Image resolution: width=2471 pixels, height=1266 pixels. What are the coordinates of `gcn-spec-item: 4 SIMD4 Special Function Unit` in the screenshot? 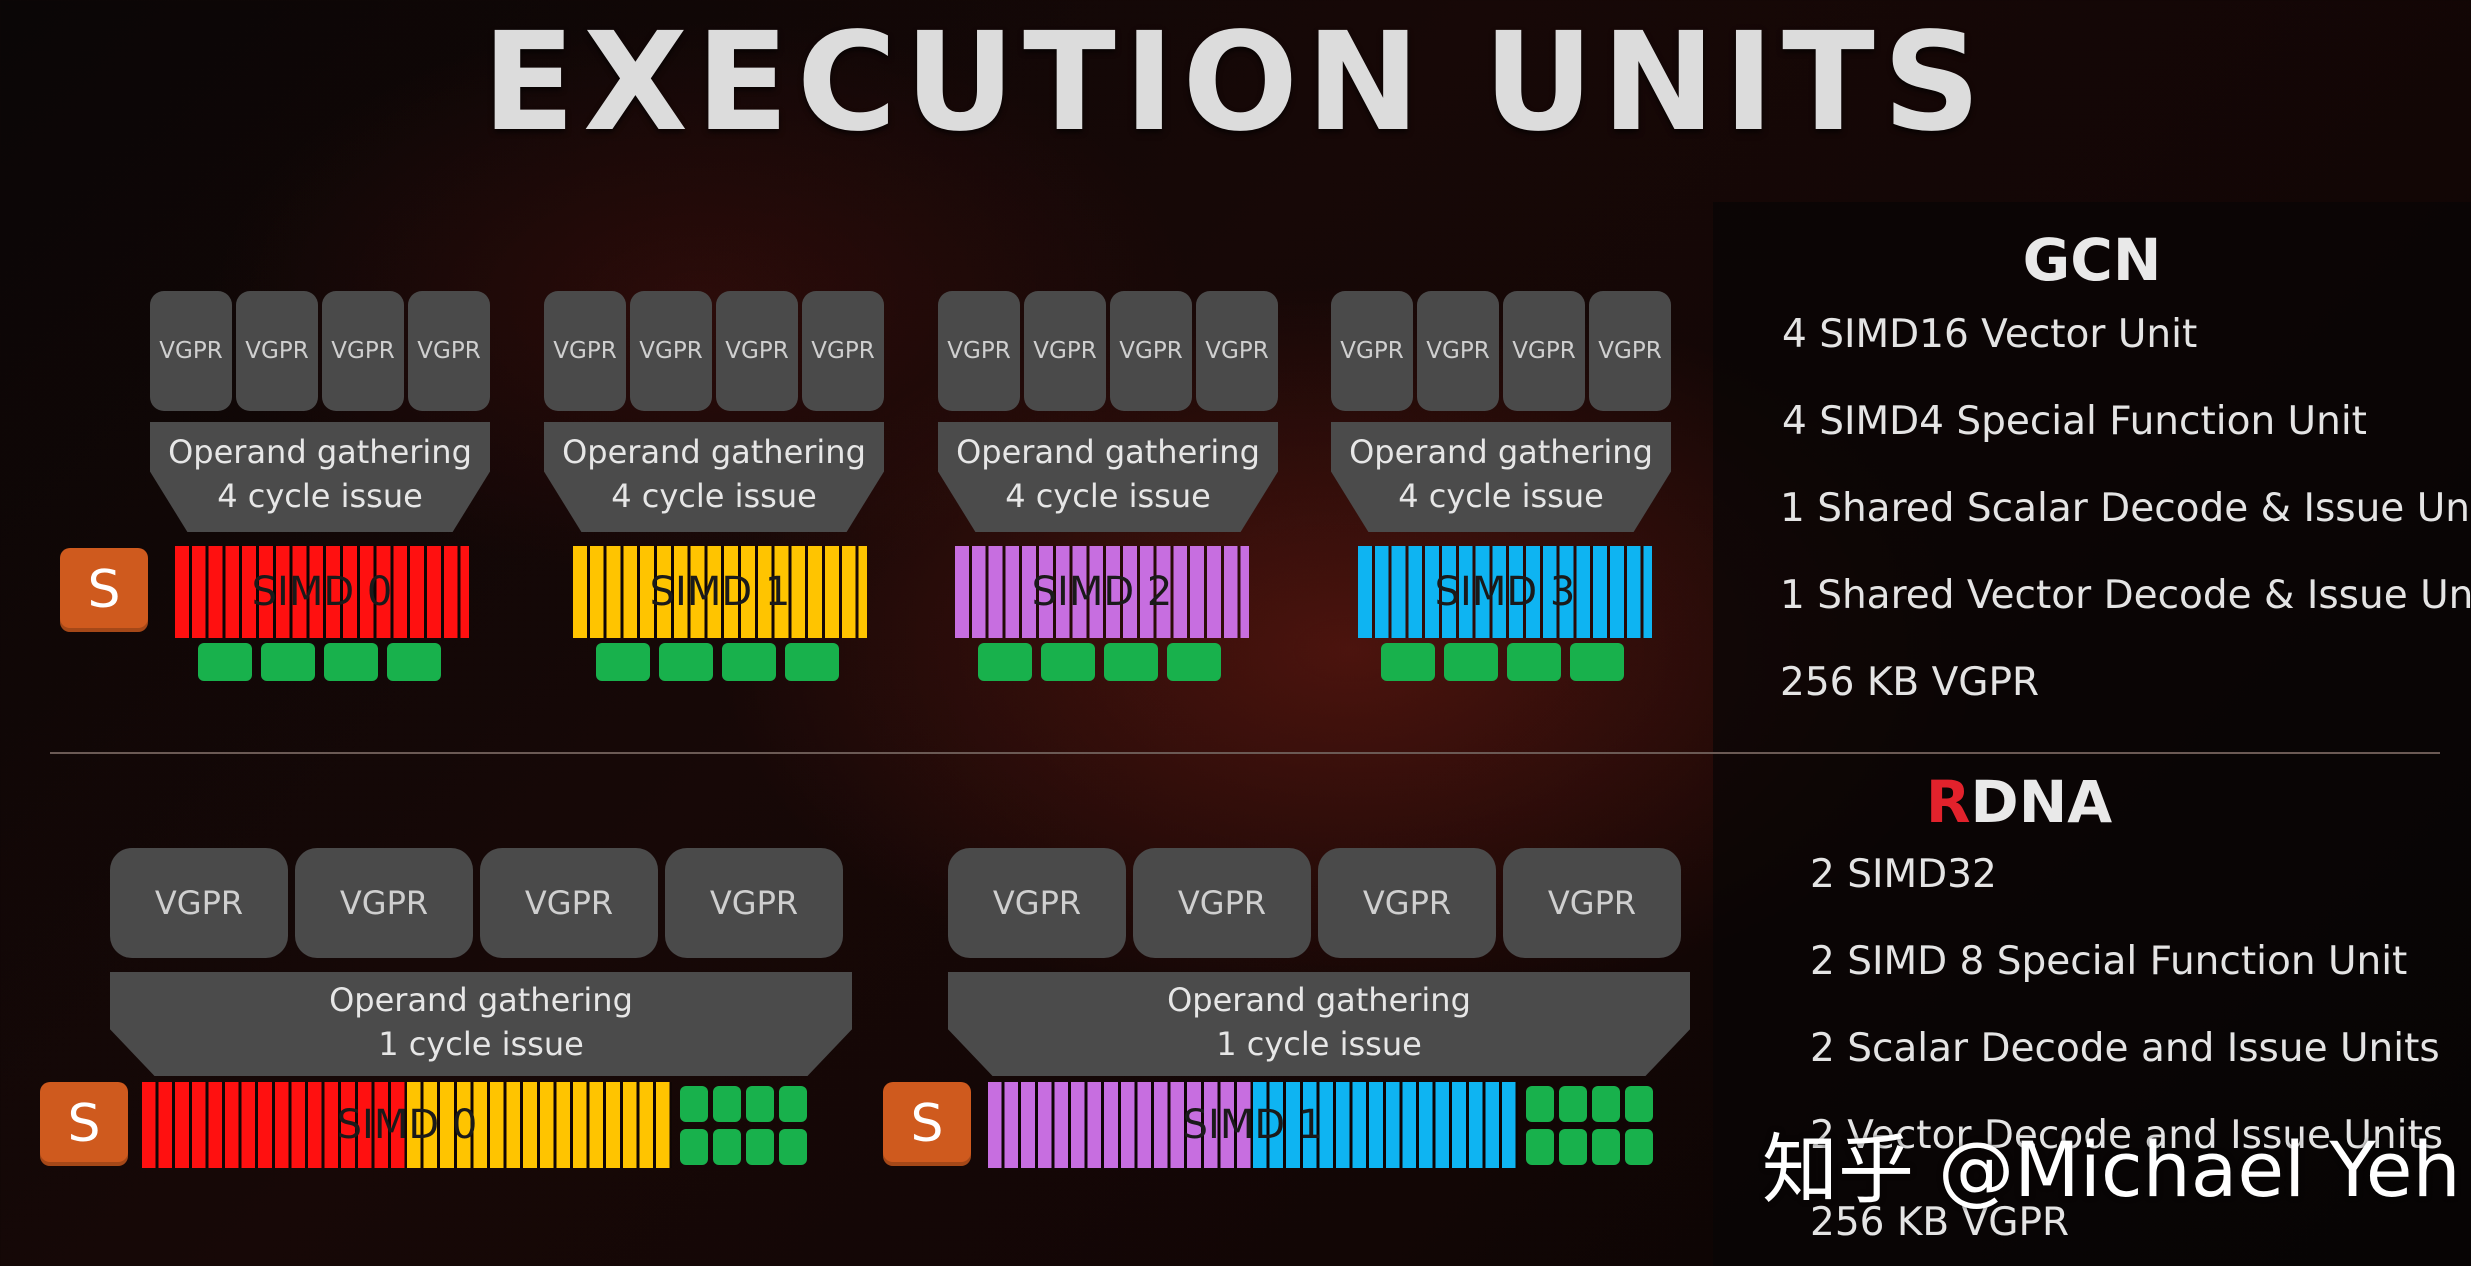 It's located at (2074, 421).